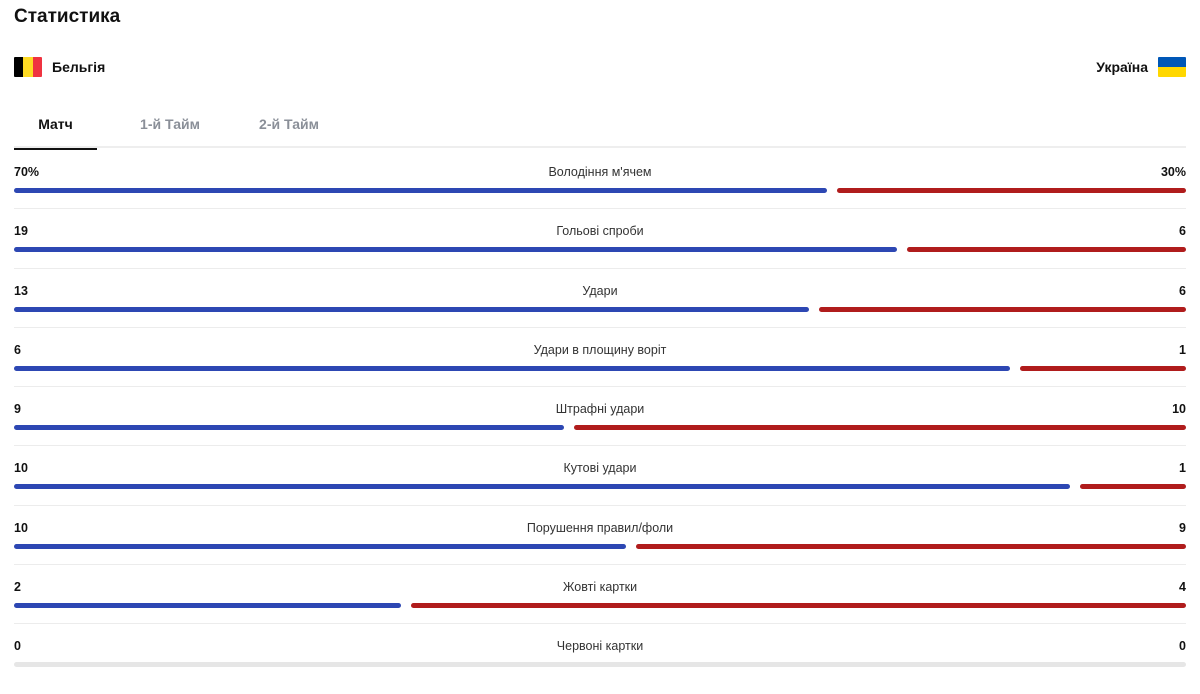 The width and height of the screenshot is (1200, 694). I want to click on home-stat-value: 70%, so click(27, 172).